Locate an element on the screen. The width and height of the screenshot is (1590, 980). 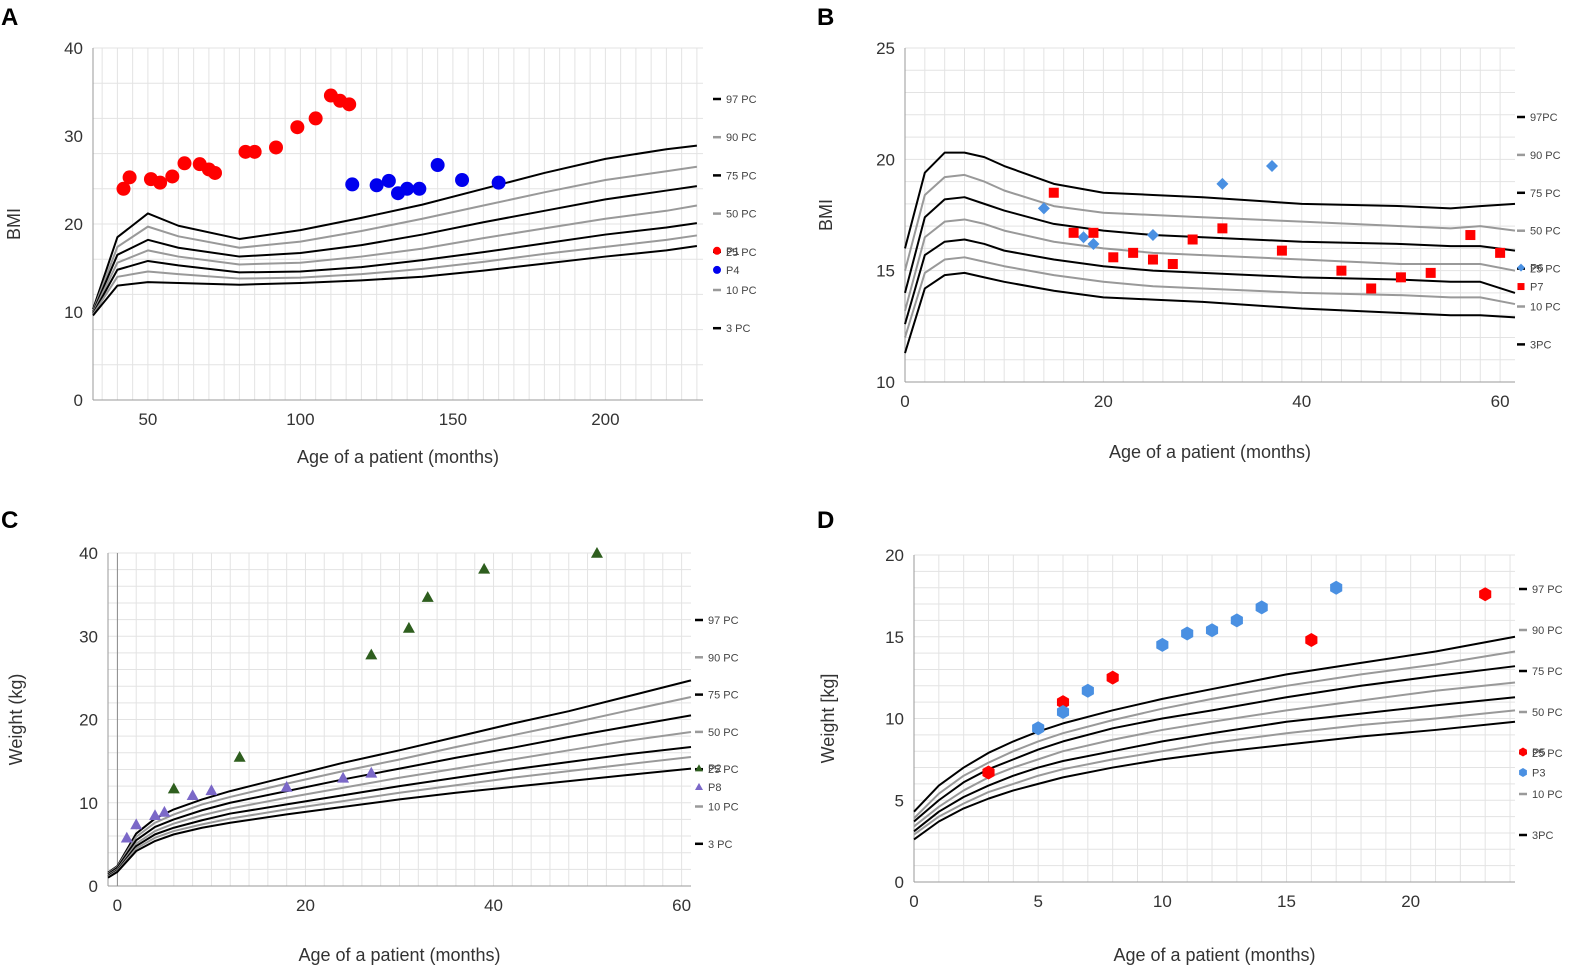
y-tick-label: 5 is located at coordinates (899, 800).